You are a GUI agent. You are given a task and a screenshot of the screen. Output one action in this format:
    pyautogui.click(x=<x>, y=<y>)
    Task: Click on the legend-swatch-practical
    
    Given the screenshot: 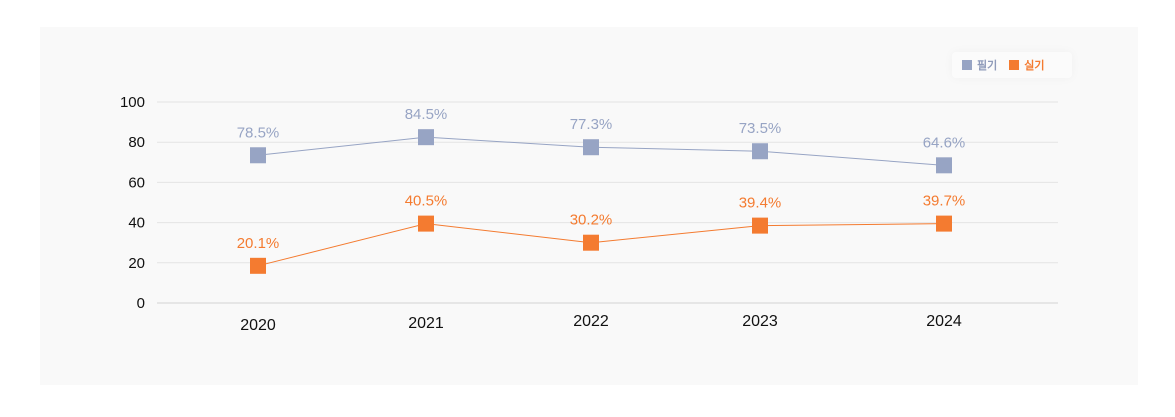 What is the action you would take?
    pyautogui.click(x=1014, y=65)
    